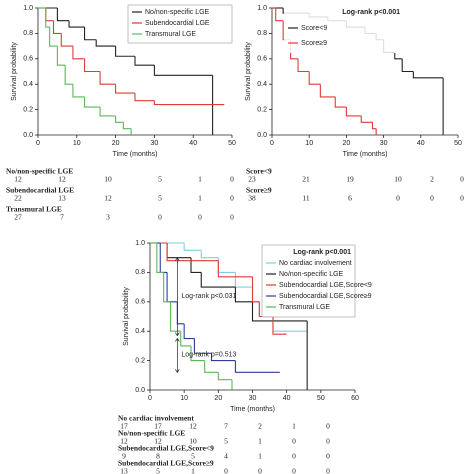 The width and height of the screenshot is (474, 474). What do you see at coordinates (62, 217) in the screenshot?
I see `risk-count: 7` at bounding box center [62, 217].